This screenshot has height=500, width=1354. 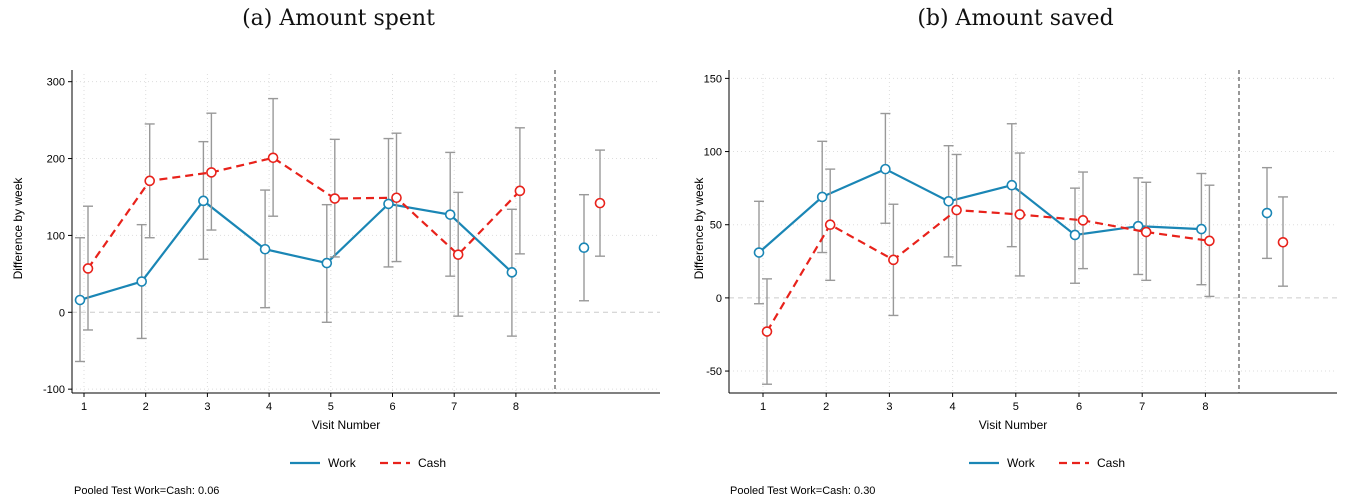 I want to click on y-tick-label: 150, so click(x=713, y=79).